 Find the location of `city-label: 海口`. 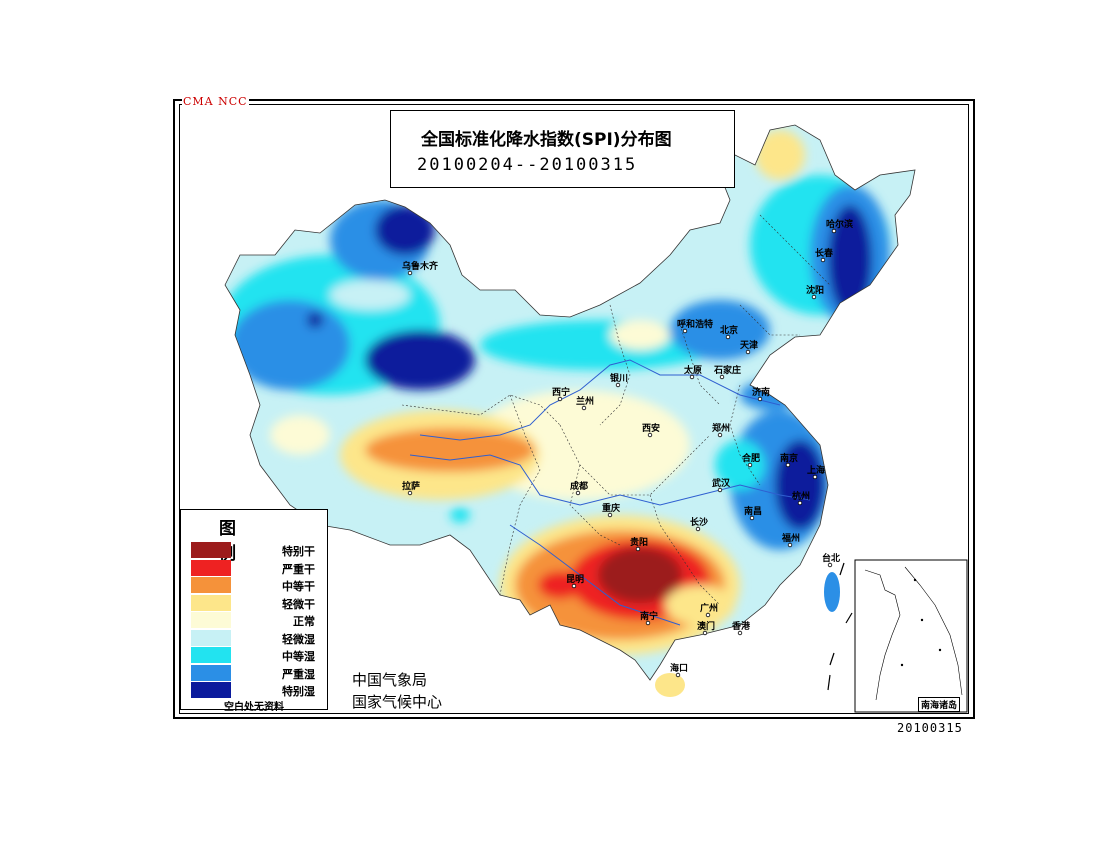

city-label: 海口 is located at coordinates (679, 668).